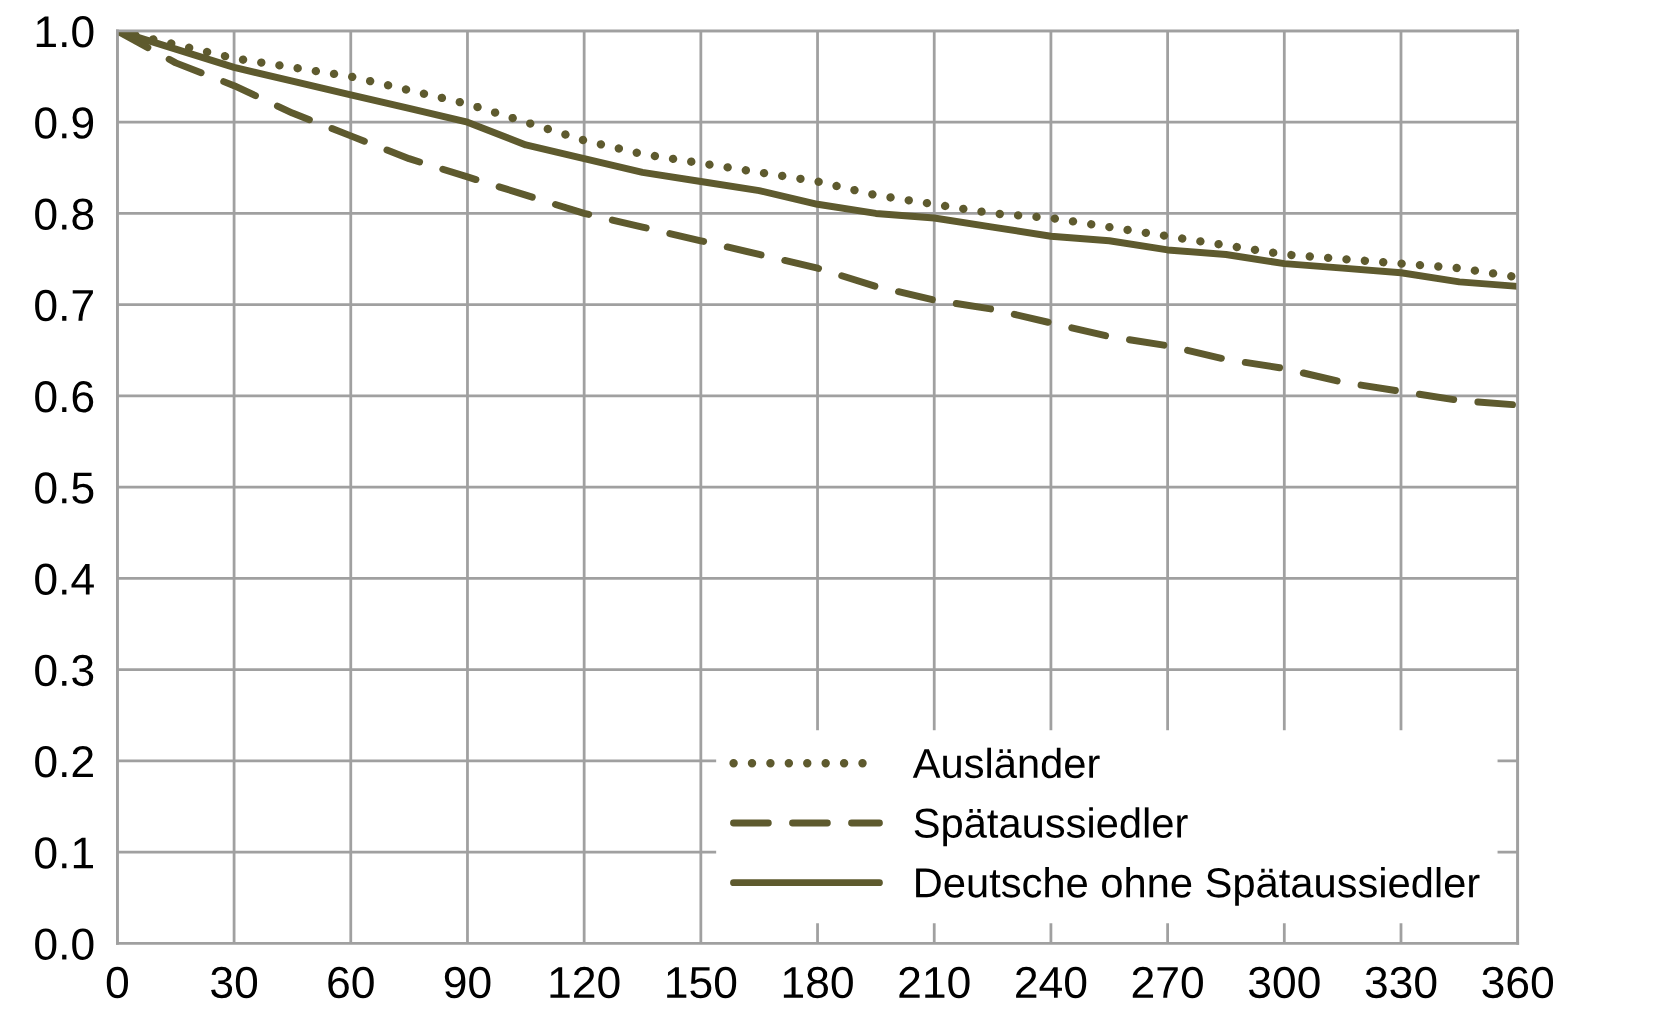  What do you see at coordinates (1401, 982) in the screenshot?
I see `x-tick-label: 330` at bounding box center [1401, 982].